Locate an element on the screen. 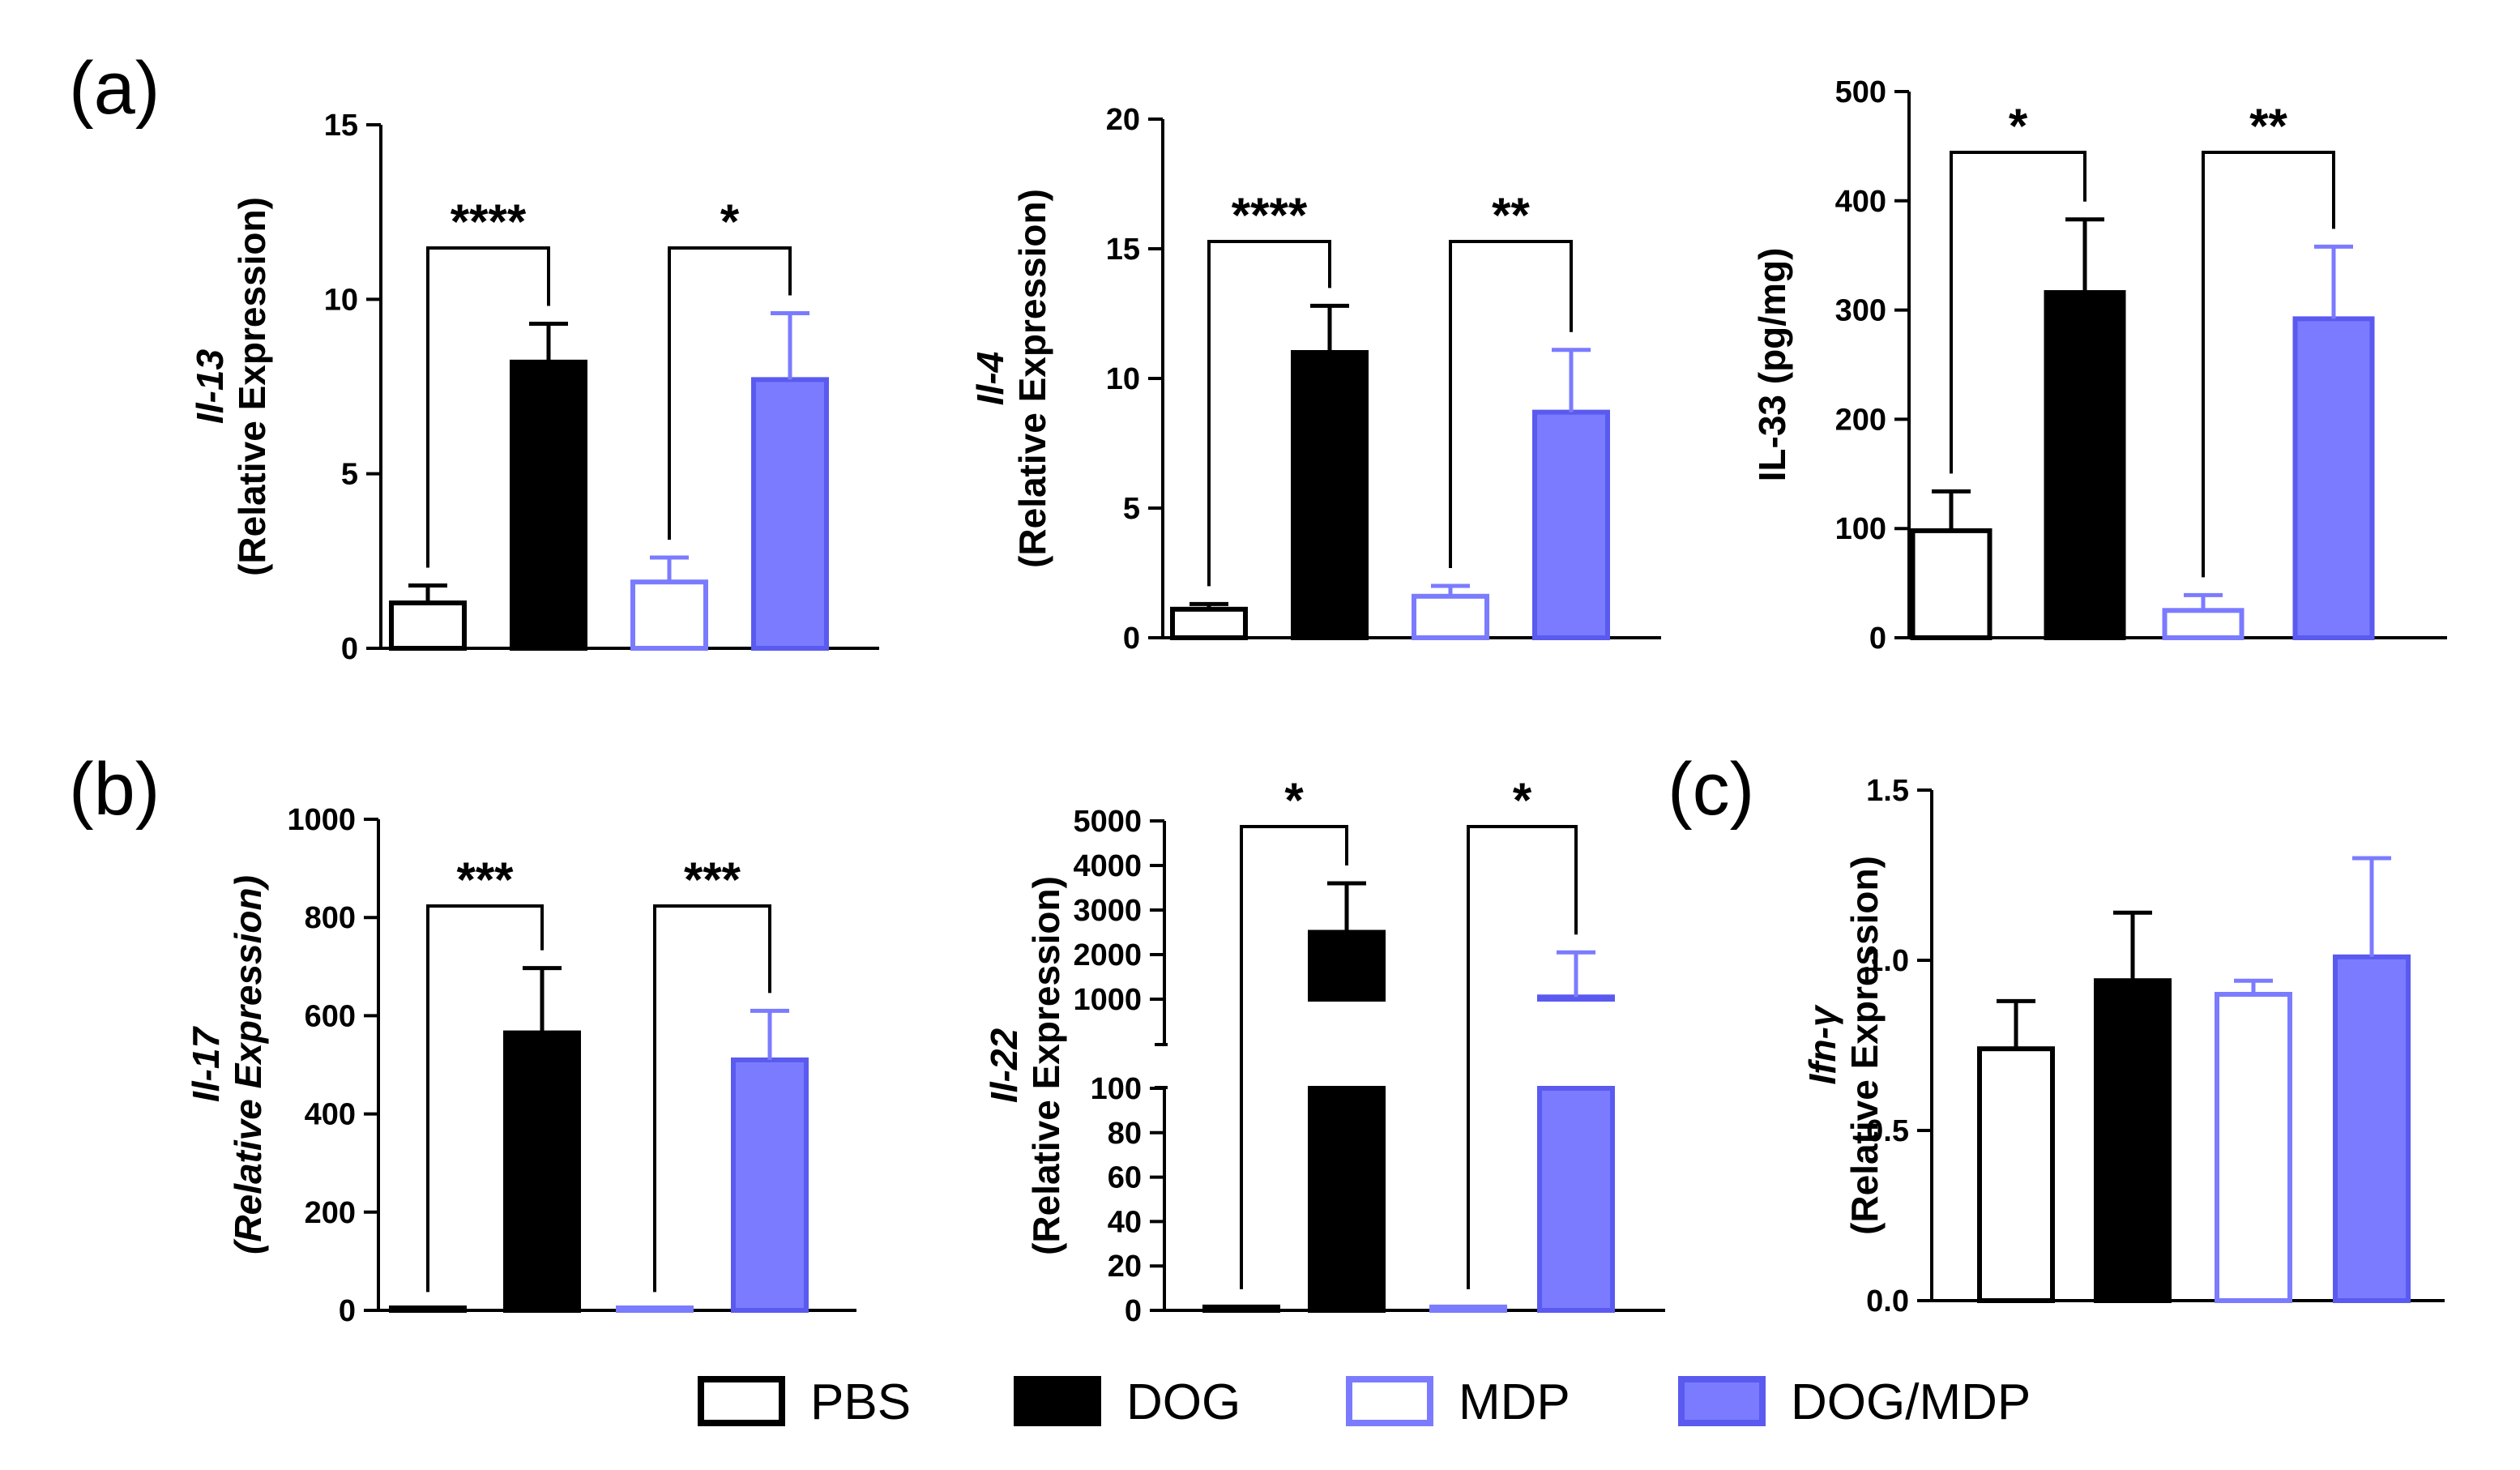 The image size is (2520, 1470). y-tick-label: 1.5 is located at coordinates (1888, 791).